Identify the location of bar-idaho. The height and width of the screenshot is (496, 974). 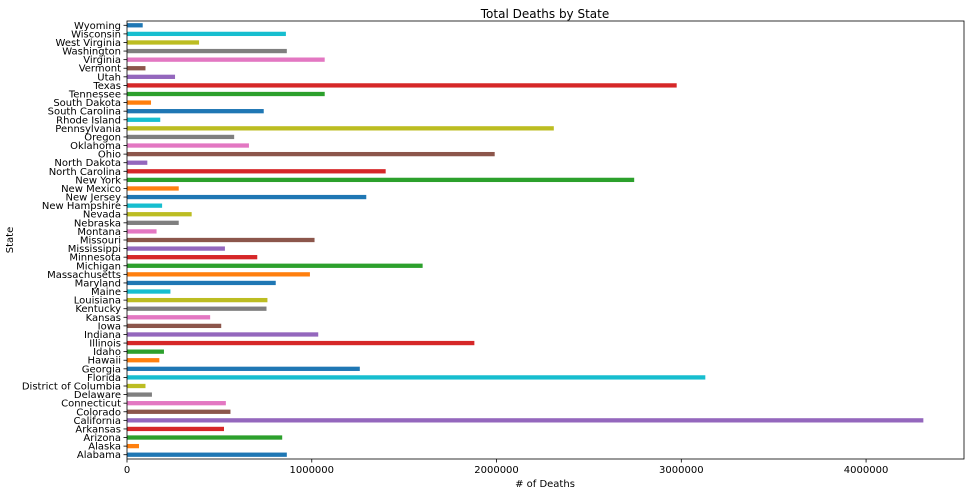
(145, 351).